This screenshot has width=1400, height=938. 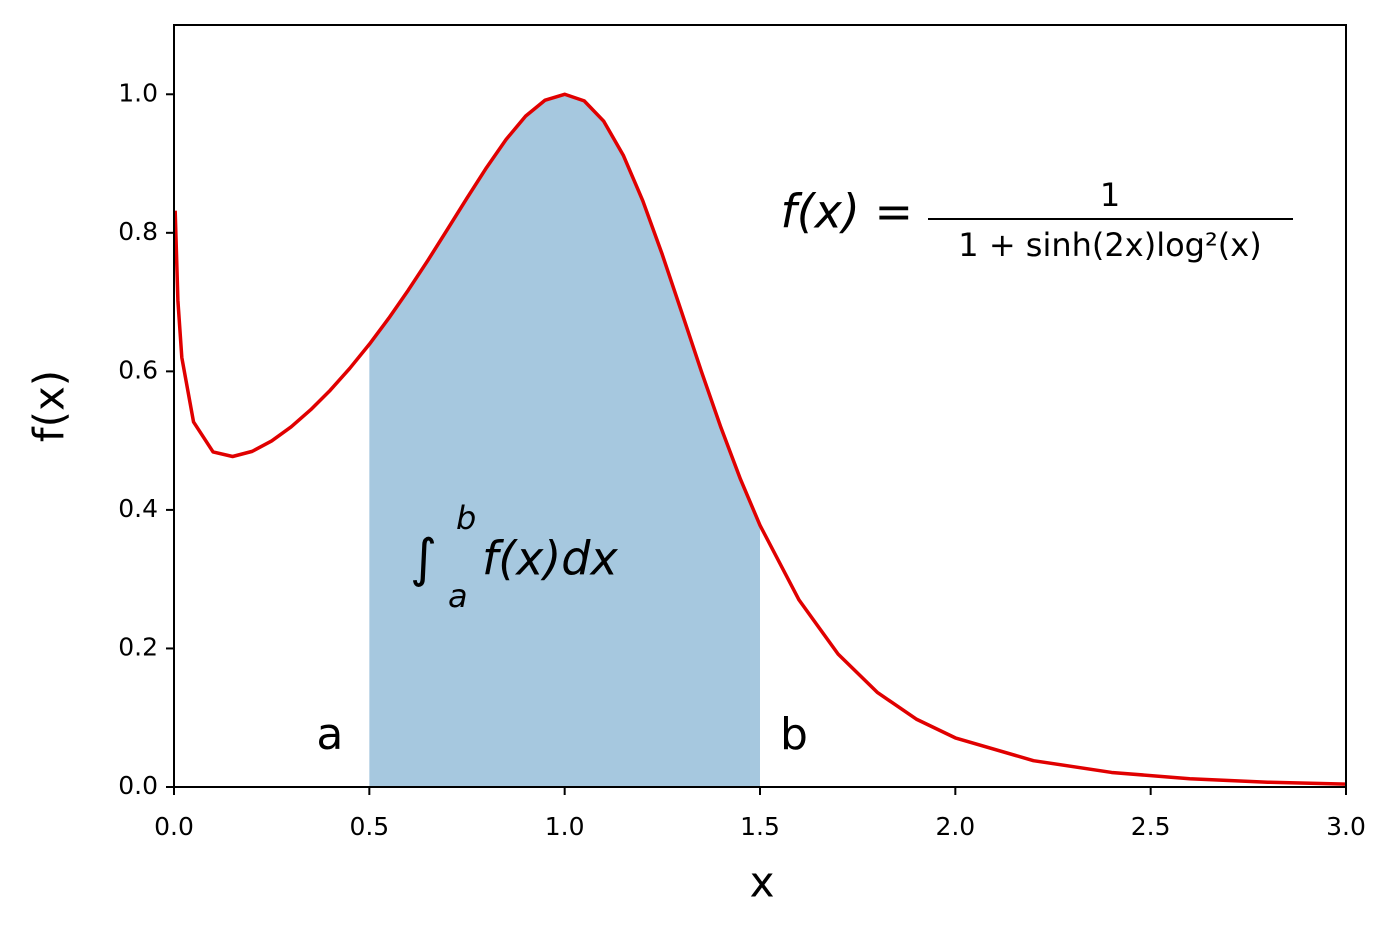 I want to click on x-tick-label: 0.5, so click(x=369, y=826).